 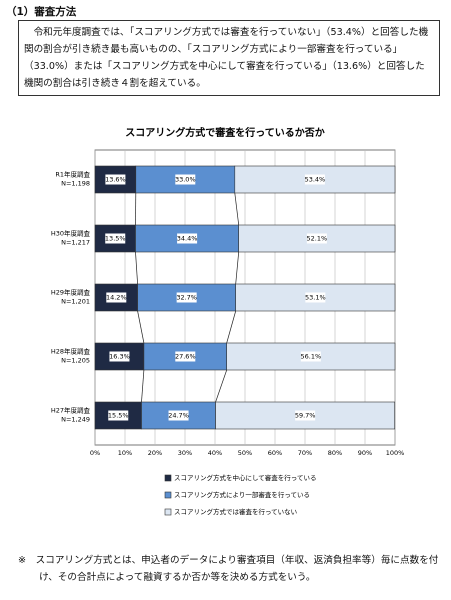 What do you see at coordinates (71, 292) in the screenshot?
I see `category-label: H29年度調査` at bounding box center [71, 292].